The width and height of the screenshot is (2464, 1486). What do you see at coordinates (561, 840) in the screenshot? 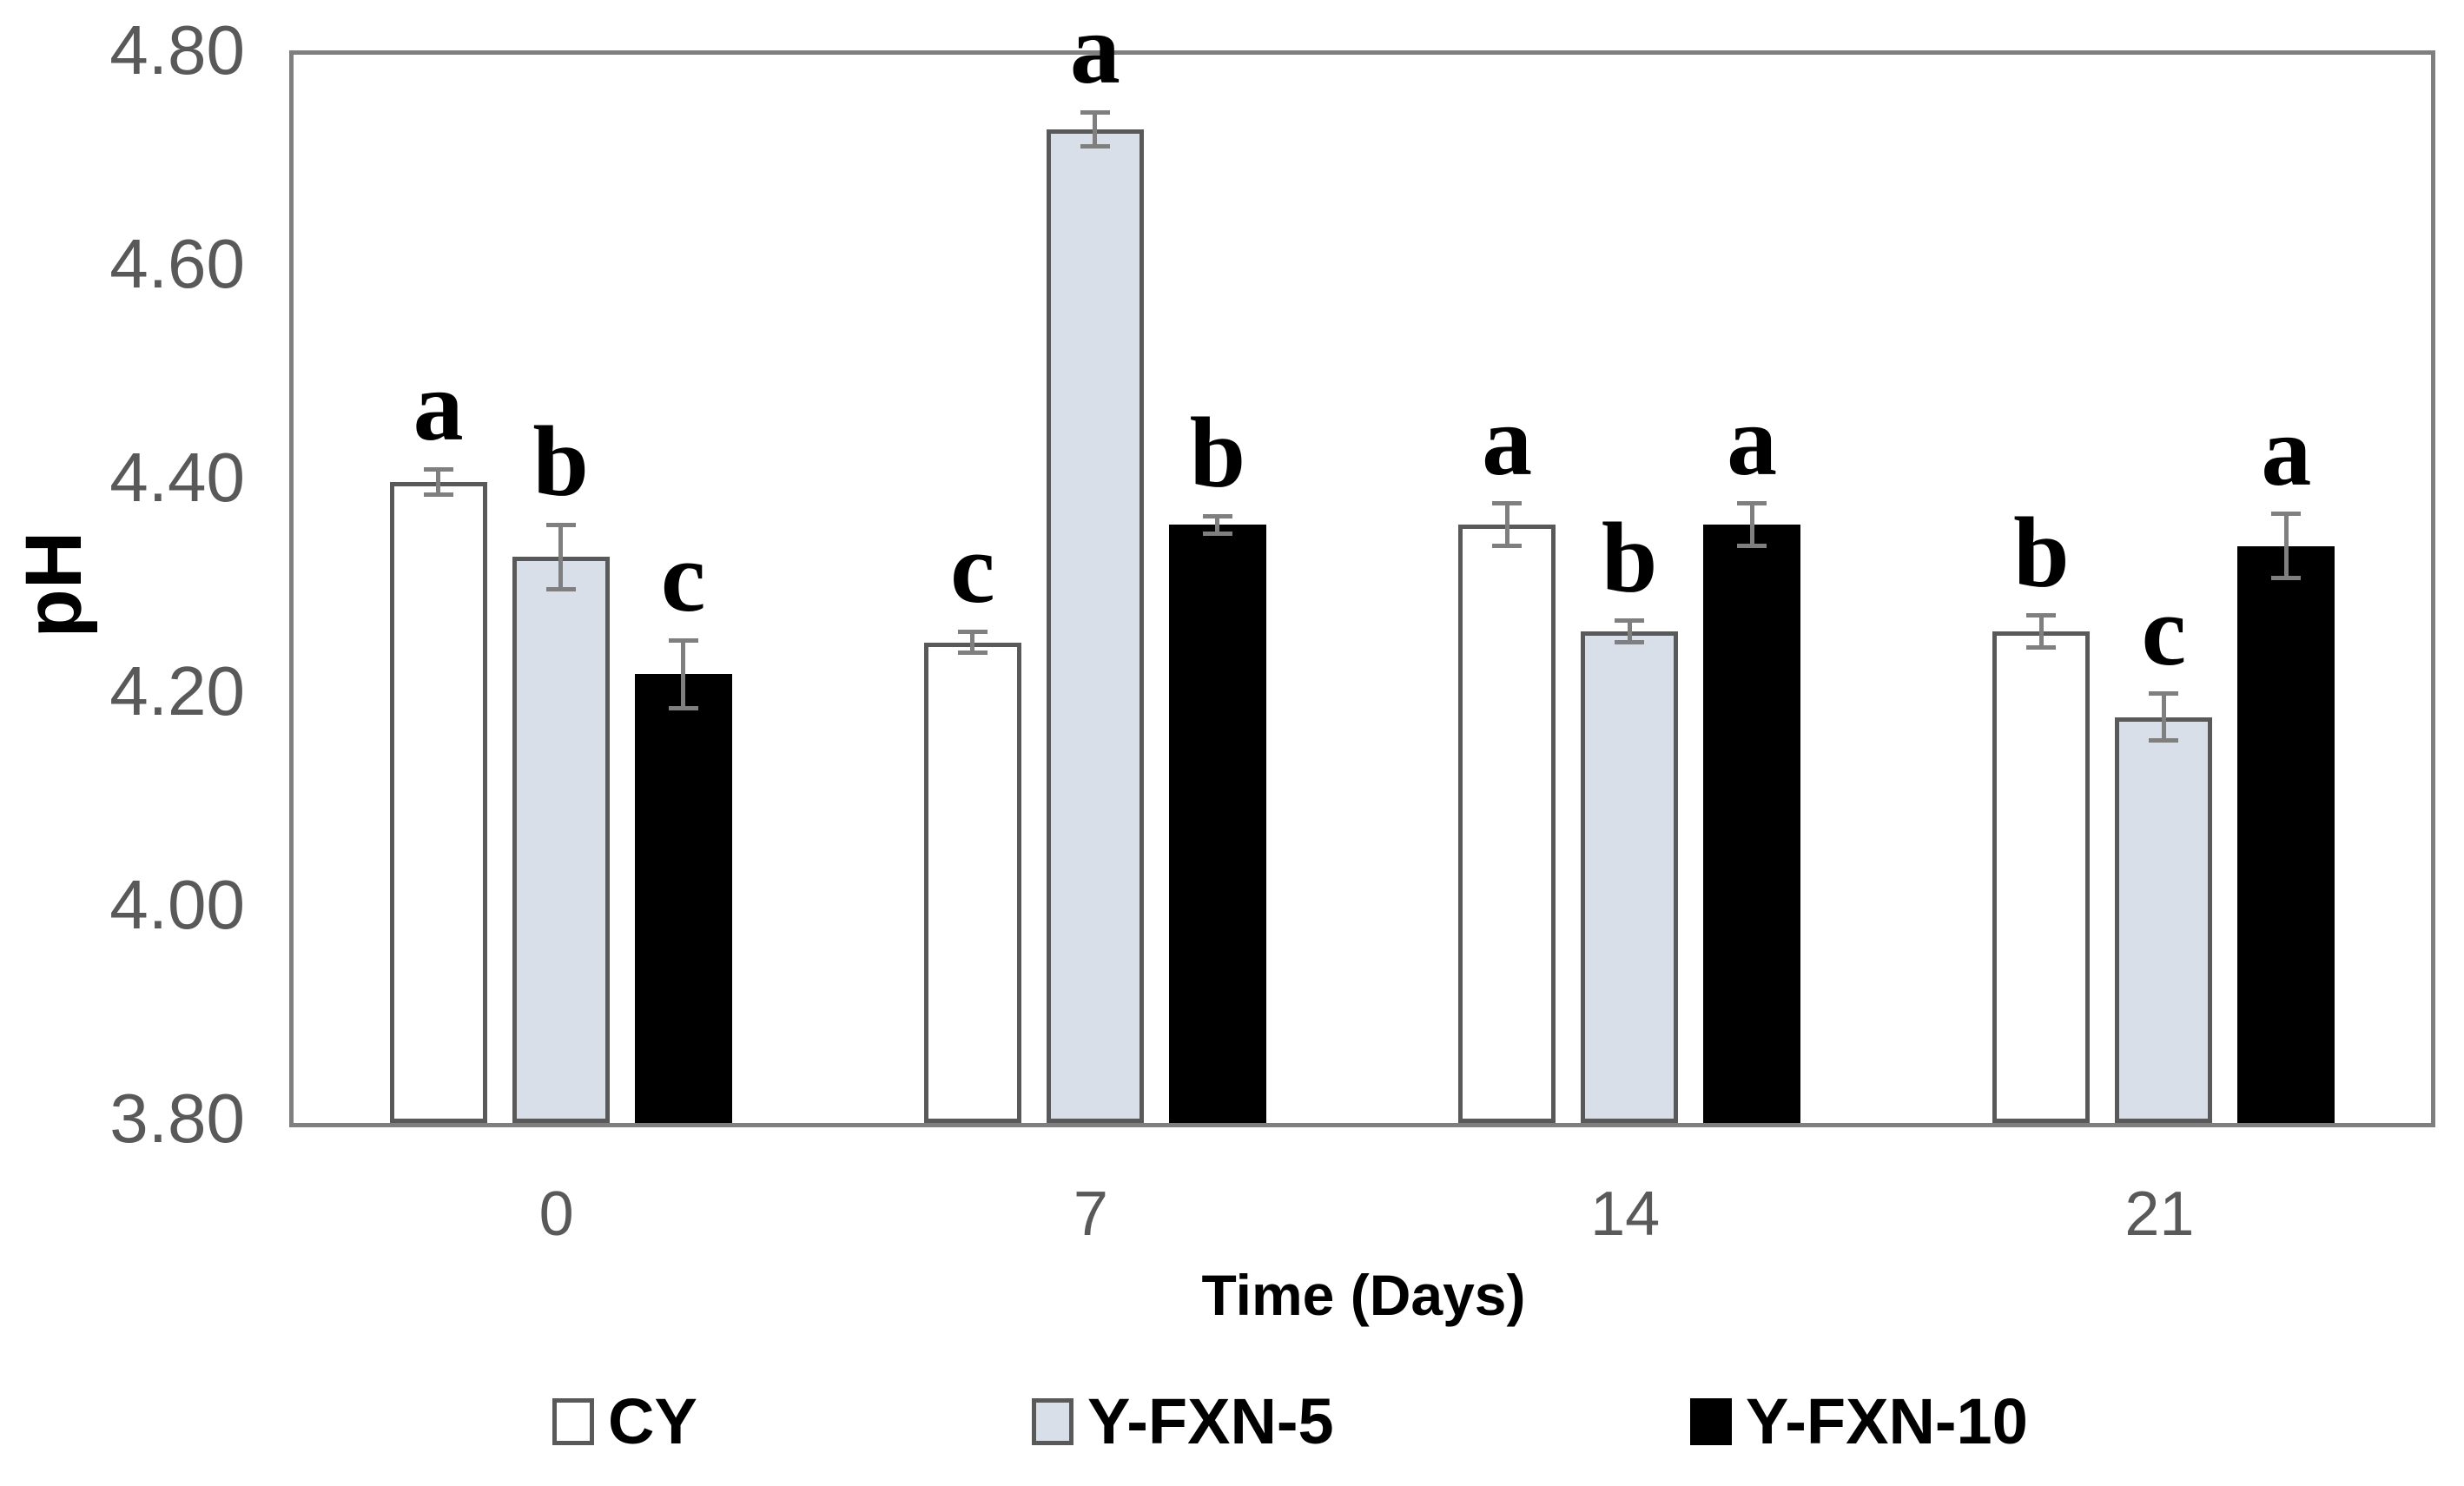
I see `bar-y-fxn-5-day0` at bounding box center [561, 840].